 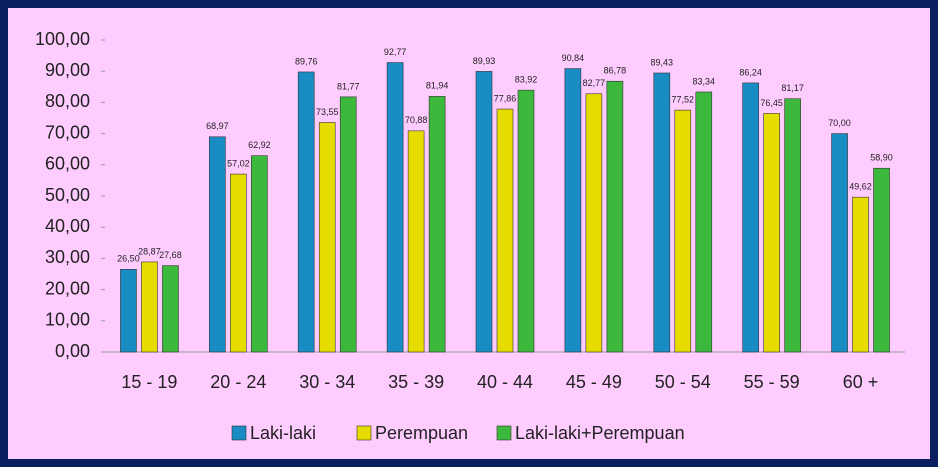 What do you see at coordinates (67, 288) in the screenshot?
I see `y-tick-label: 20,00` at bounding box center [67, 288].